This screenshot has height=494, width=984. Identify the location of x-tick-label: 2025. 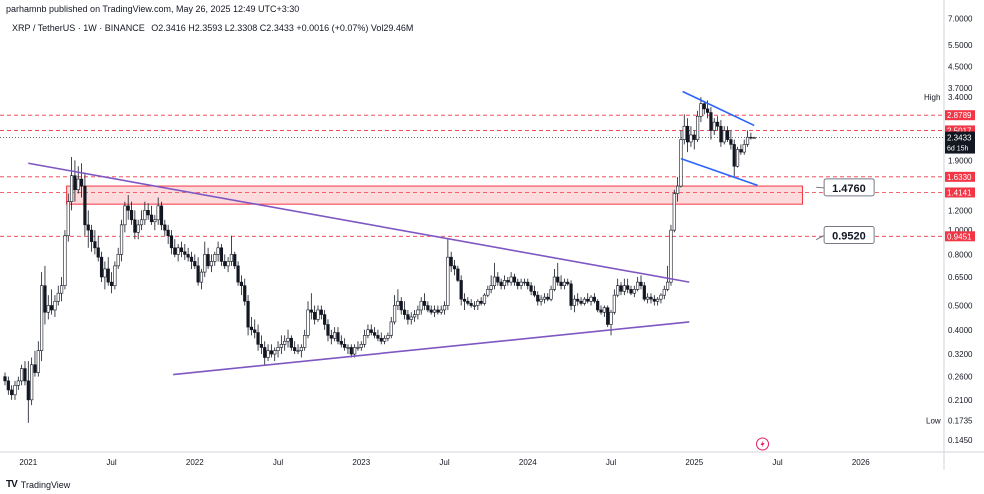
(694, 462).